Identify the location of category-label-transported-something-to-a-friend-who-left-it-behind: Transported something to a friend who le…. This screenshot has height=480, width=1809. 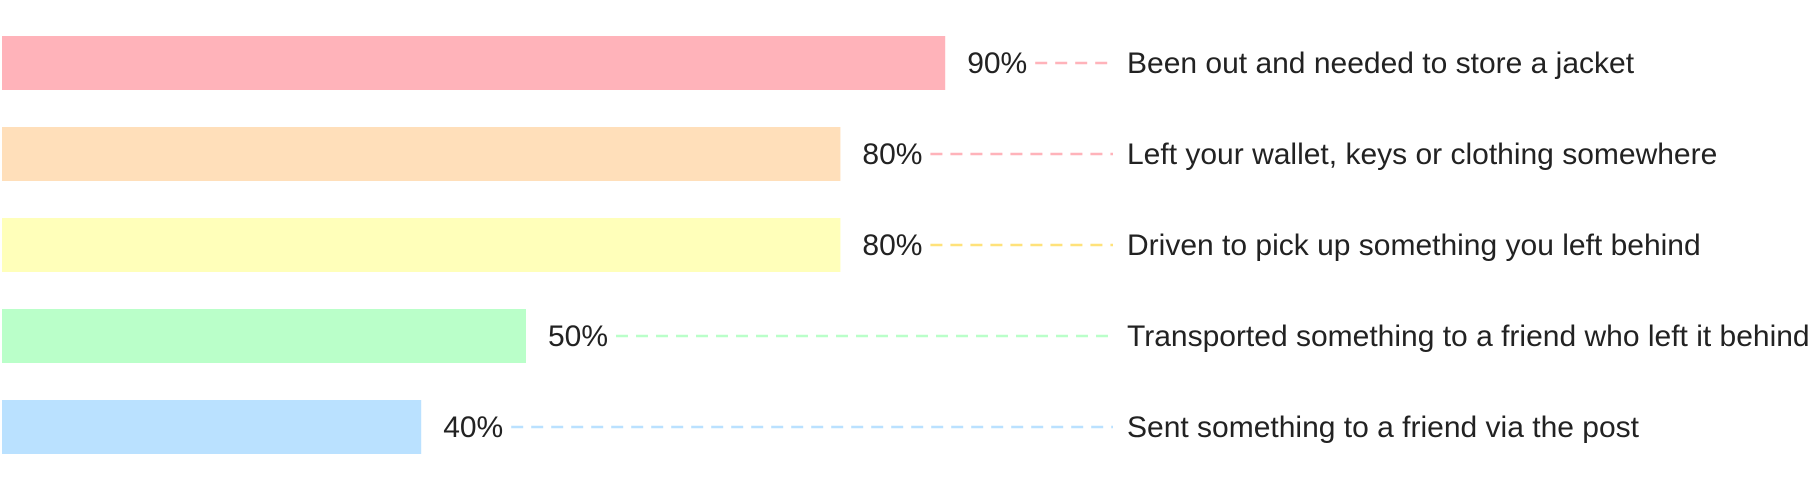
(1468, 336).